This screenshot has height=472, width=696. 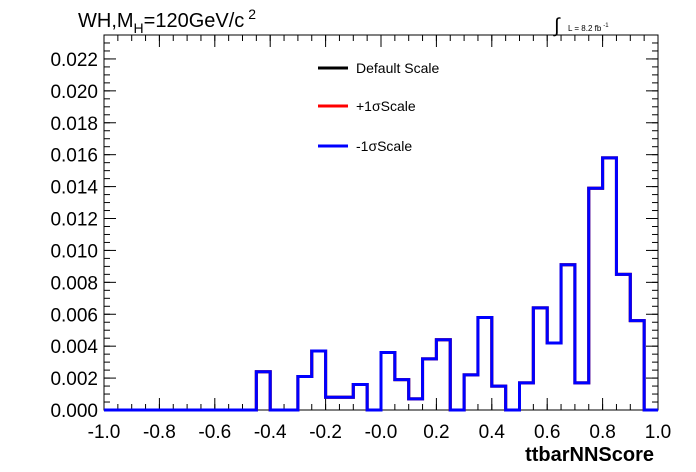 I want to click on y-tick-label: 0.012, so click(x=74, y=220).